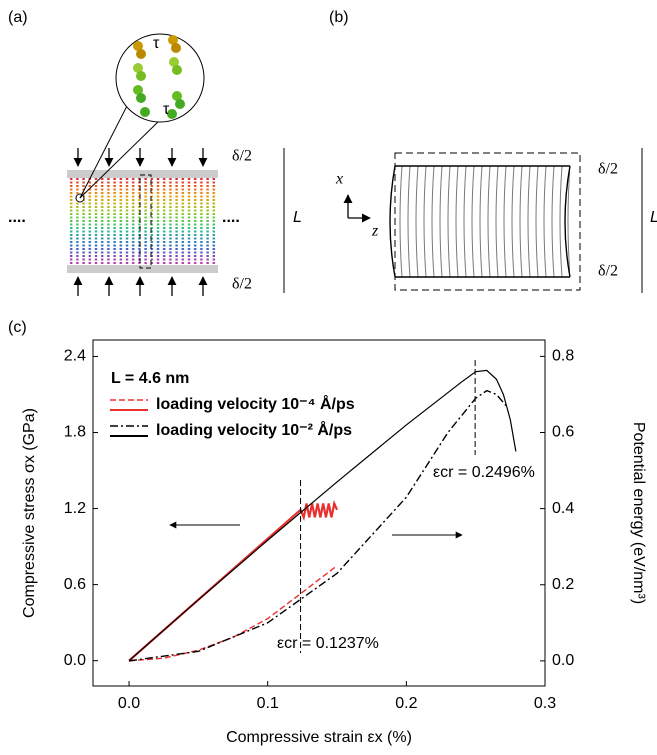 This screenshot has width=657, height=755. I want to click on y2-axis-title: Potential energy (eV/nm³), so click(638, 513).